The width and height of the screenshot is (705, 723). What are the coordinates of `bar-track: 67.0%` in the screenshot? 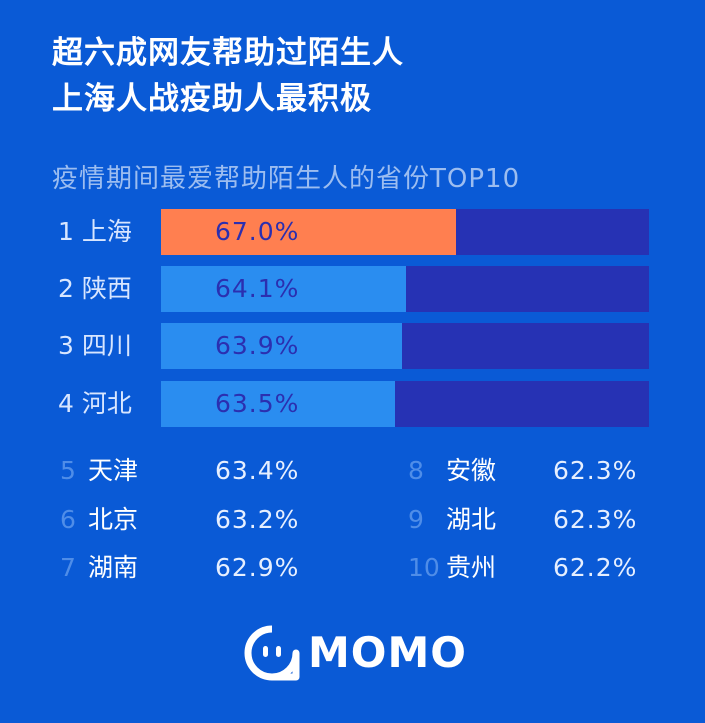 It's located at (405, 232).